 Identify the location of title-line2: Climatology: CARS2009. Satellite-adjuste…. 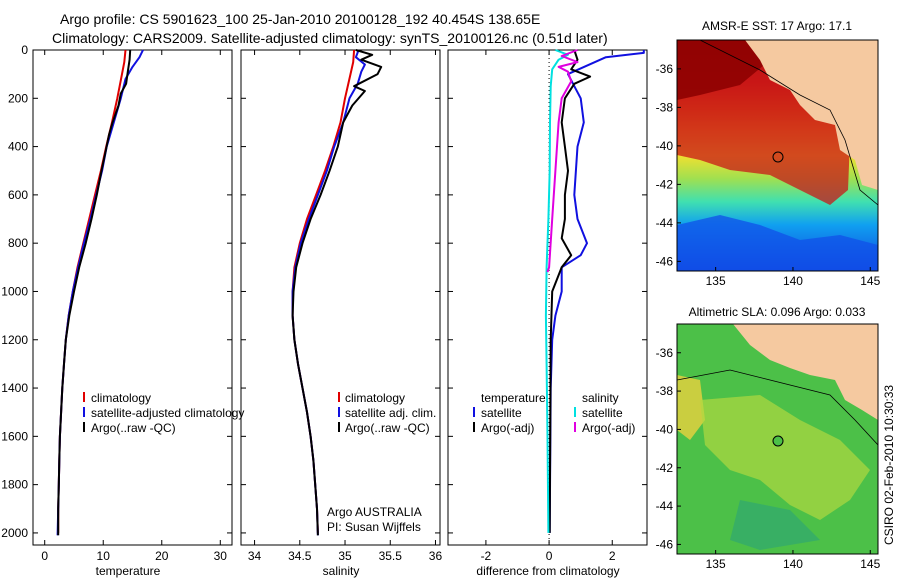
(330, 38).